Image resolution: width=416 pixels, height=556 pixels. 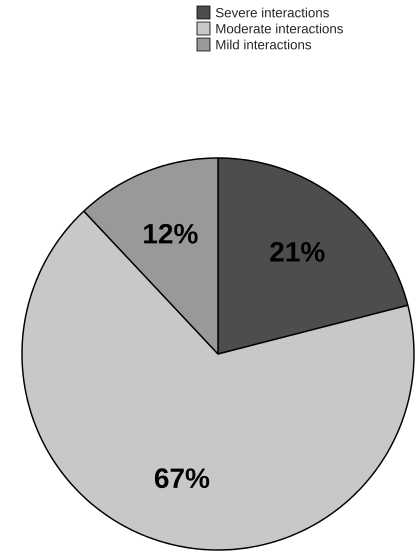 I want to click on data-label: 67%, so click(x=182, y=478).